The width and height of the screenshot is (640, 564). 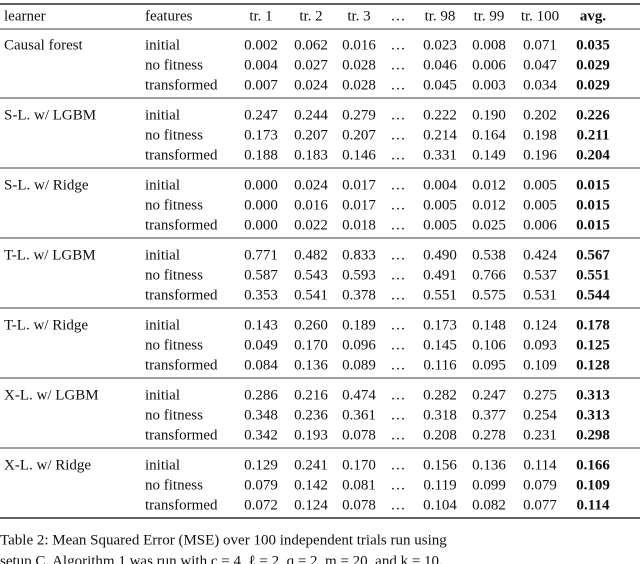 What do you see at coordinates (359, 485) in the screenshot?
I see `cell: 0.081` at bounding box center [359, 485].